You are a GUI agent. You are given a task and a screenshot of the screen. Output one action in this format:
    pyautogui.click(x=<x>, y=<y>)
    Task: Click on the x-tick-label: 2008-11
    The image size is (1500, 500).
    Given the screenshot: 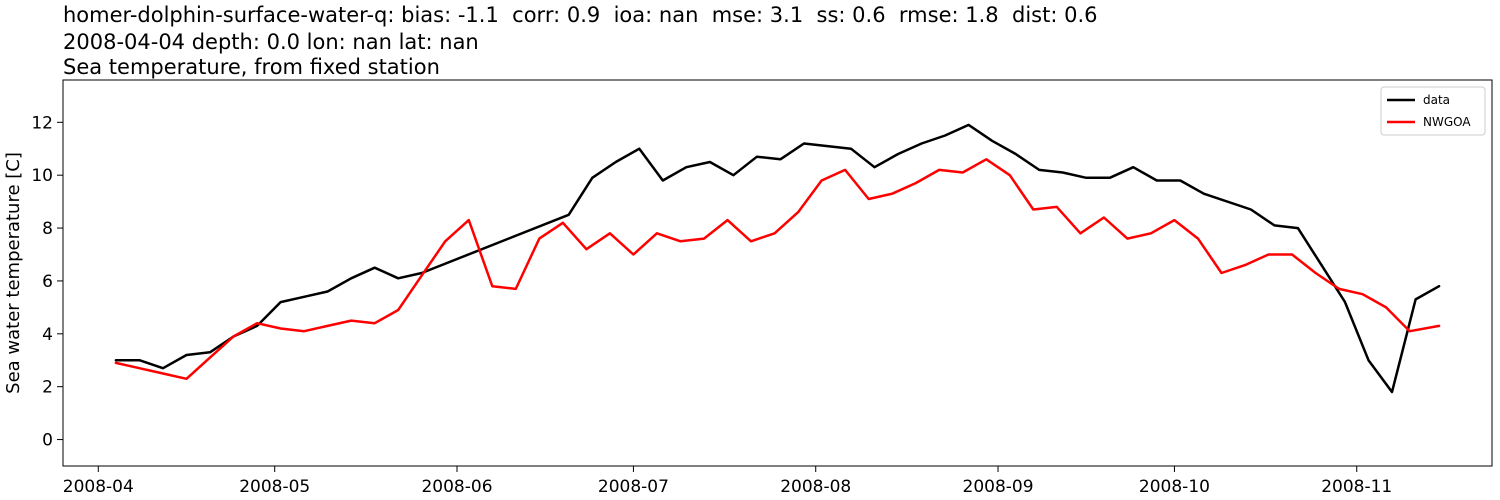 What is the action you would take?
    pyautogui.click(x=1356, y=487)
    